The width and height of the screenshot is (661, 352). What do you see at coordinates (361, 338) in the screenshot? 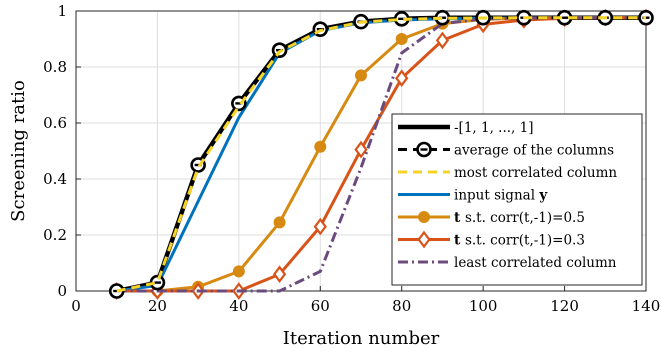
I see `x-axis-label: Iteration number` at bounding box center [361, 338].